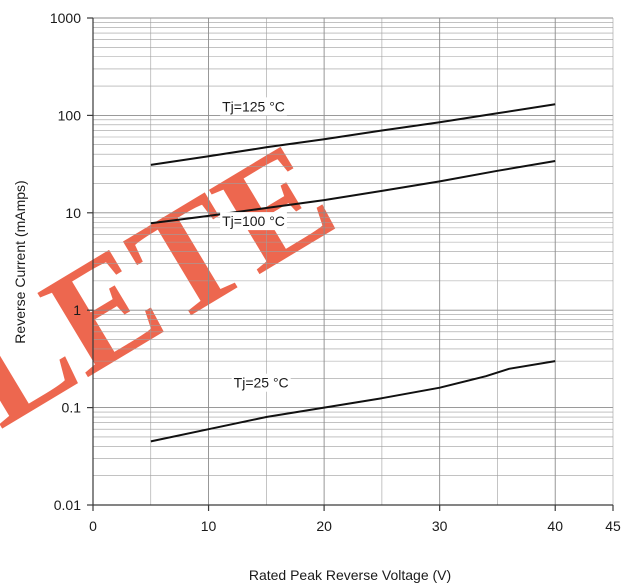  I want to click on x-tick-label: 40, so click(555, 526).